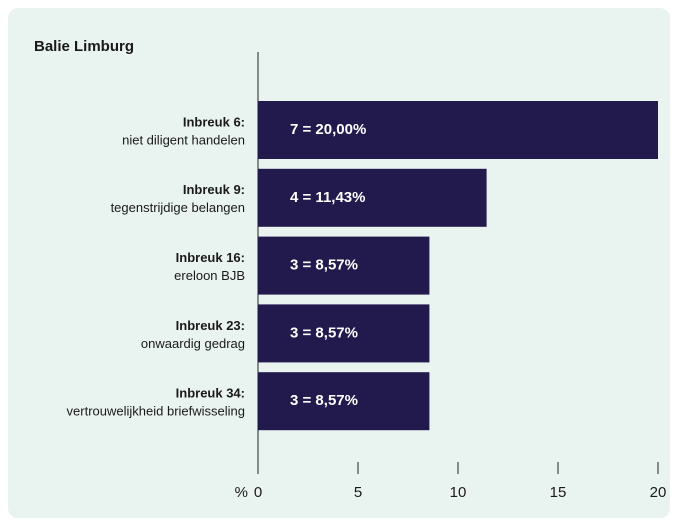  What do you see at coordinates (558, 492) in the screenshot?
I see `x-tick-label: 15` at bounding box center [558, 492].